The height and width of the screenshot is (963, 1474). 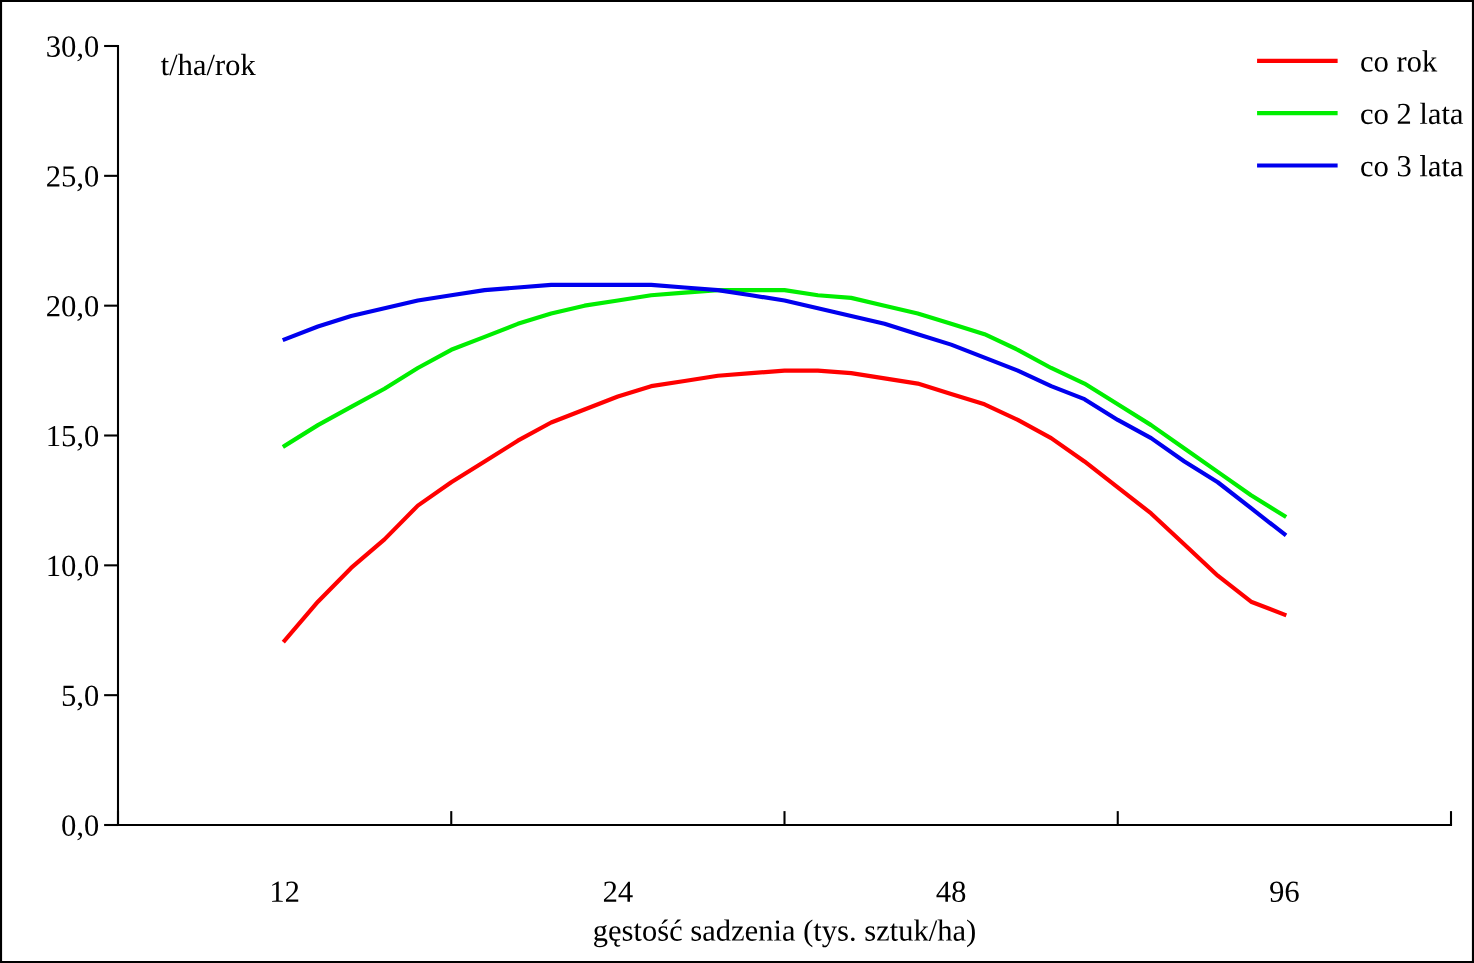 I want to click on legend-label: co 2 lata, so click(x=1412, y=113).